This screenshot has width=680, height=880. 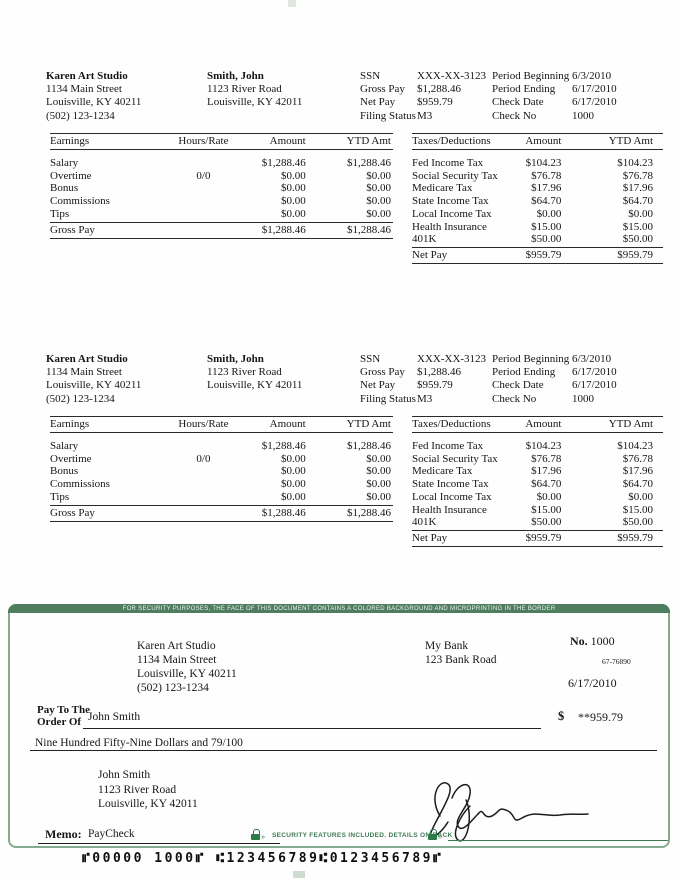 I want to click on deduction-amount: $15.00, so click(x=546, y=509).